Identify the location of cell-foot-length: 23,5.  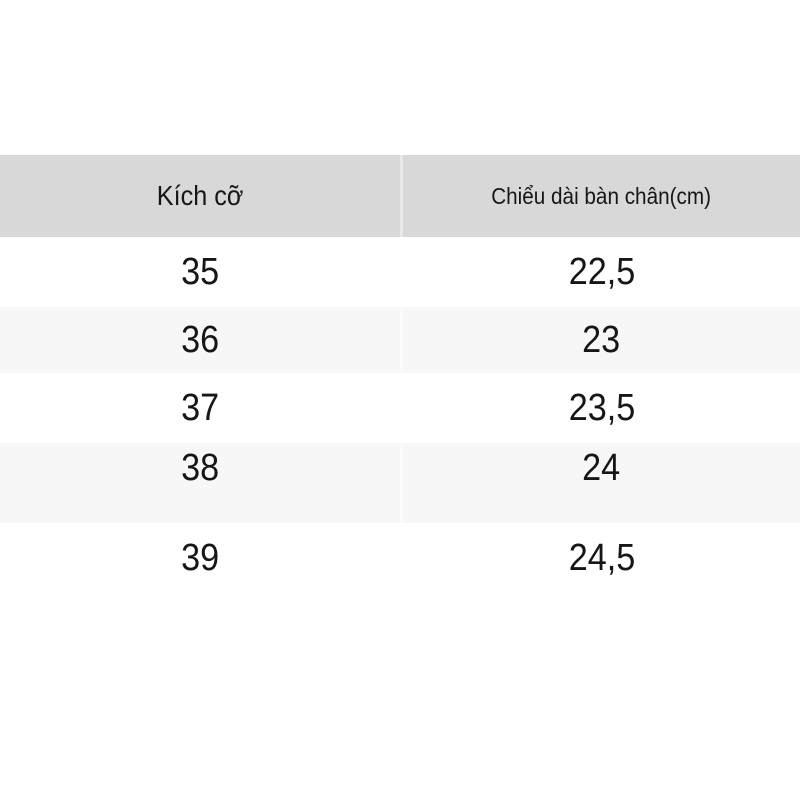
(600, 408).